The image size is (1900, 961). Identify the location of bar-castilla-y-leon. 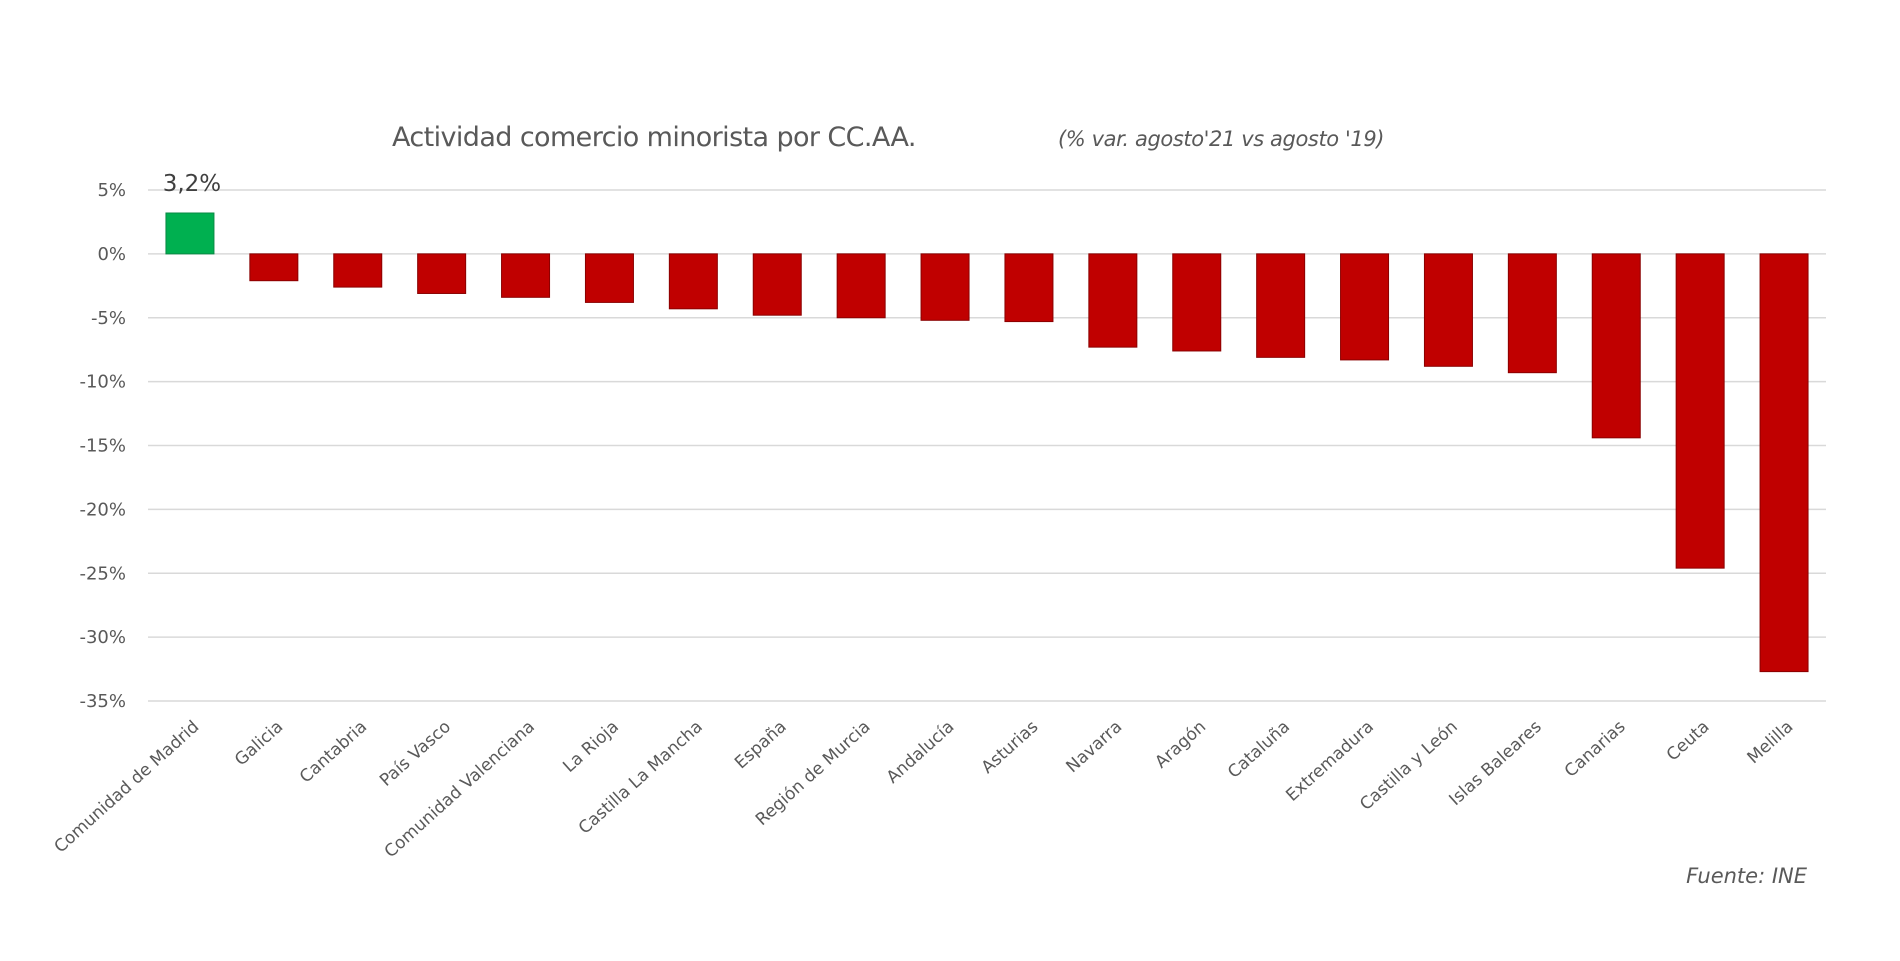
(1448, 310).